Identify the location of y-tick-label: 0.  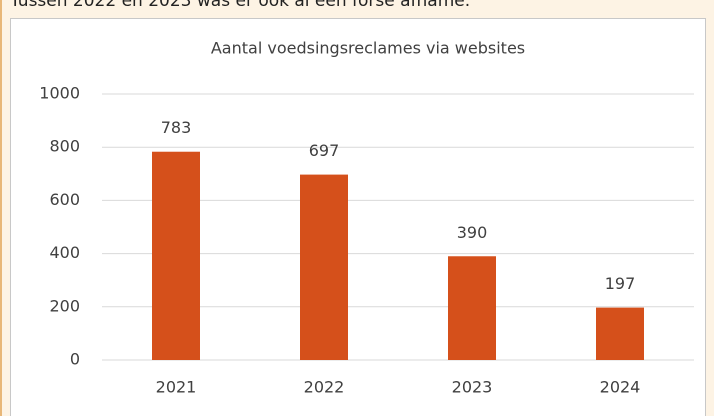
(75, 359).